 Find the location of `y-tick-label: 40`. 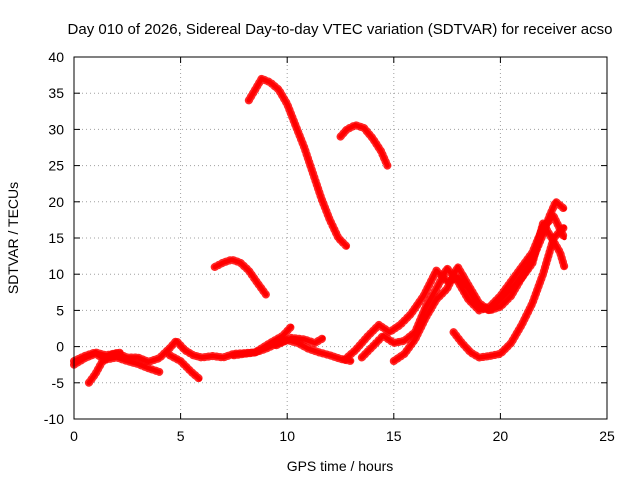

y-tick-label: 40 is located at coordinates (56, 57).